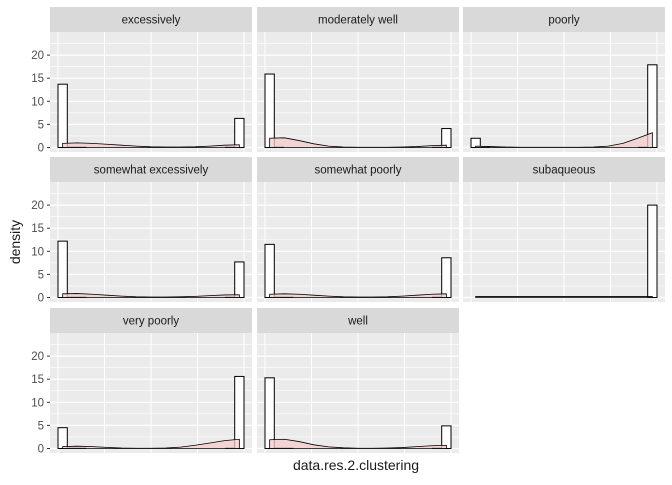 This screenshot has width=672, height=485. What do you see at coordinates (358, 79) in the screenshot?
I see `facet-panel-moderately-well: moderately well` at bounding box center [358, 79].